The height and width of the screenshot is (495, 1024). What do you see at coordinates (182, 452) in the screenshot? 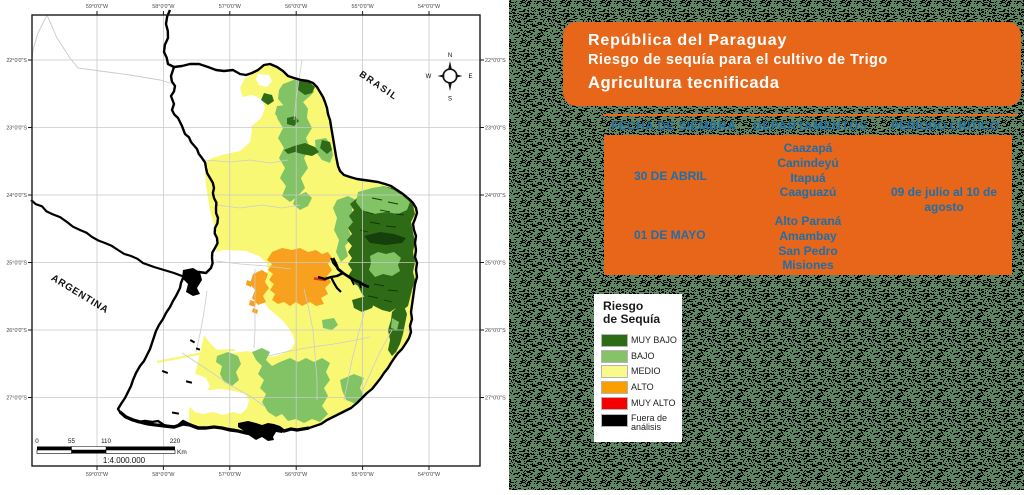
I see `svg-text: Km` at bounding box center [182, 452].